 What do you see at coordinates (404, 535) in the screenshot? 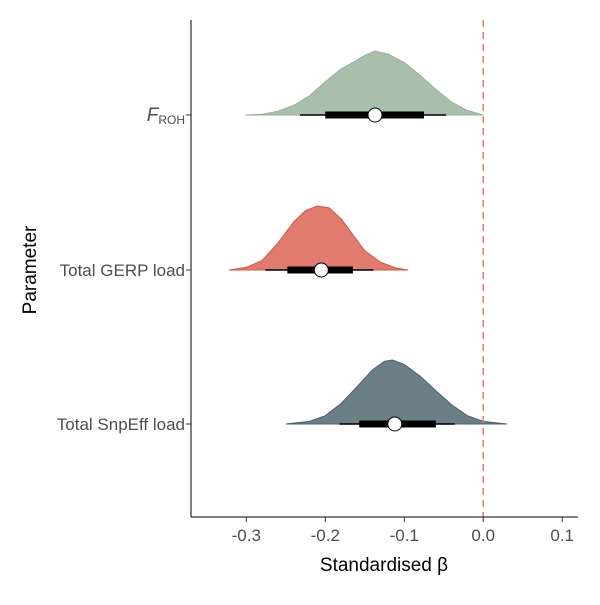
I see `x-tick-label: -0.1` at bounding box center [404, 535].